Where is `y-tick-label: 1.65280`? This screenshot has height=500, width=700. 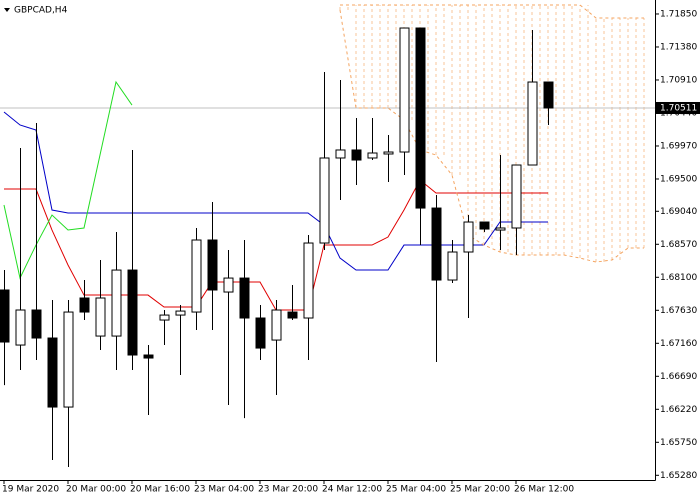 y-tick-label: 1.65280 is located at coordinates (678, 476).